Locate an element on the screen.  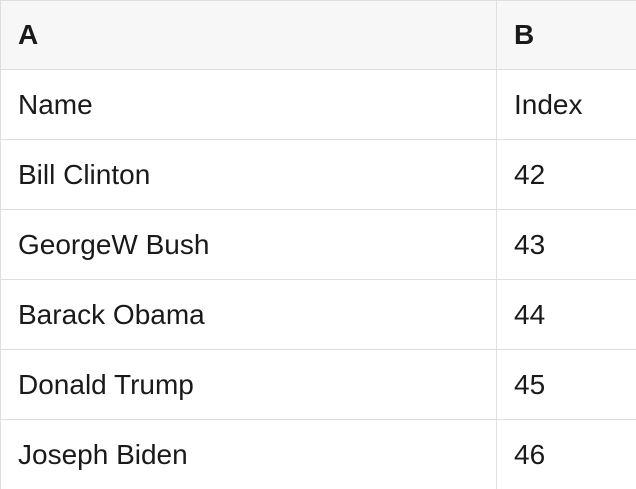
table-row: GeorgeW Bush 43 is located at coordinates (318, 245).